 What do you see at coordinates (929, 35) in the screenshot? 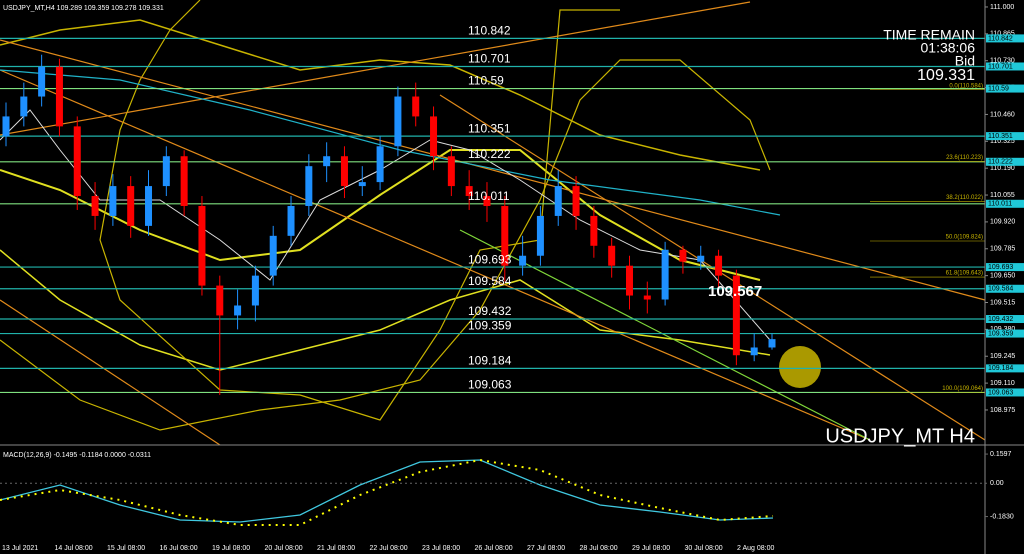
I see `info-text: TIME REMAIN` at bounding box center [929, 35].